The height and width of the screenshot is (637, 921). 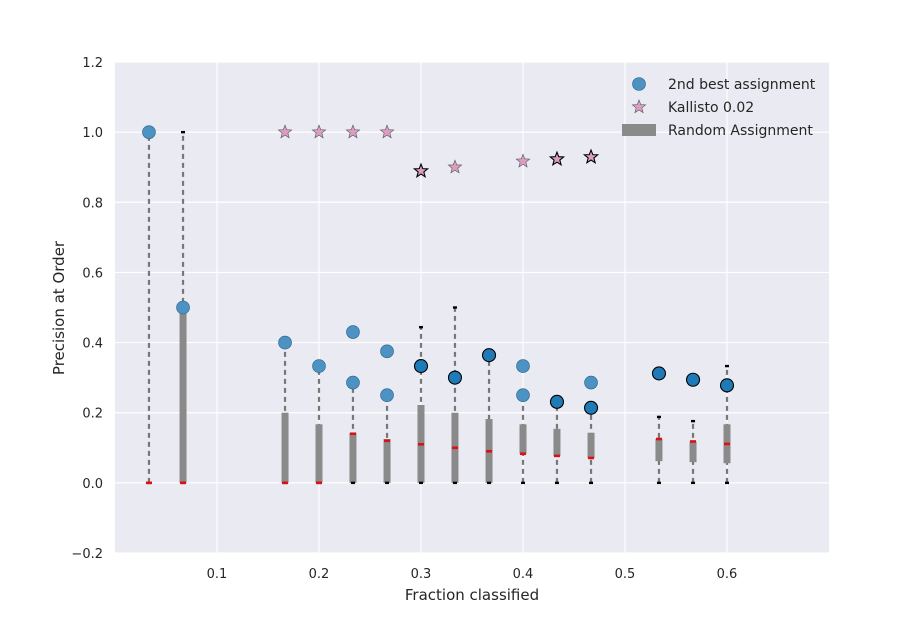 What do you see at coordinates (740, 131) in the screenshot?
I see `legend-label-random: Random Assignment` at bounding box center [740, 131].